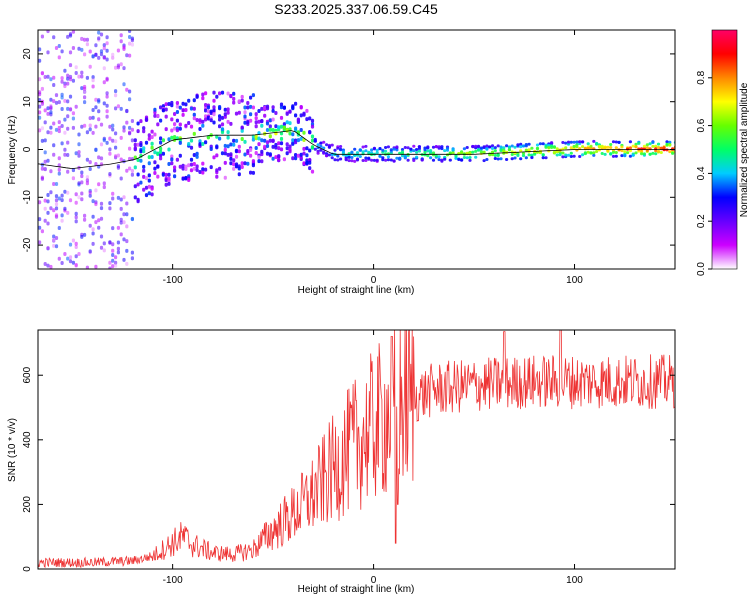  I want to click on snr-x-tick-label: -100, so click(173, 580).